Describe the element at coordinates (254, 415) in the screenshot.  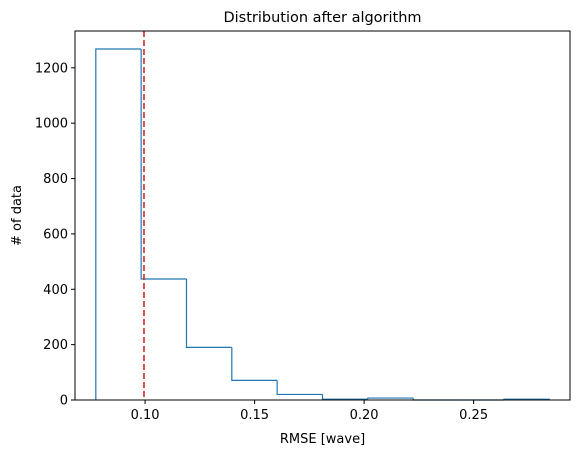
I see `x-tick-label: 0.15` at that location.